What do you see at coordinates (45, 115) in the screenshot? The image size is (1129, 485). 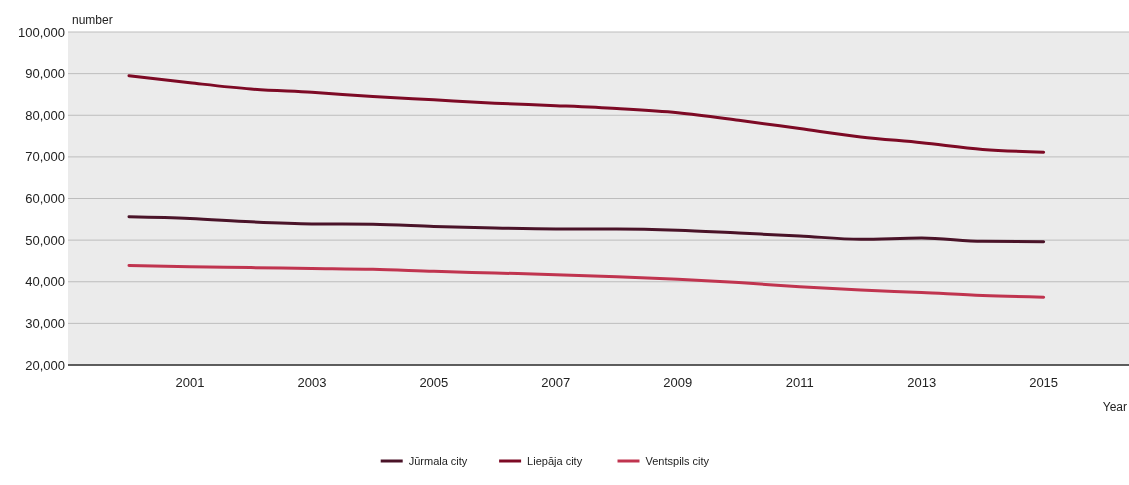 I see `y-tick-label: 80,000` at bounding box center [45, 115].